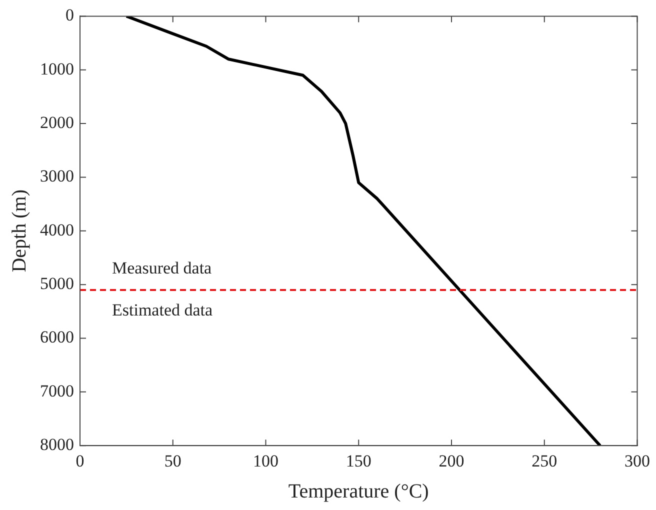 Image resolution: width=656 pixels, height=510 pixels. Describe the element at coordinates (265, 460) in the screenshot. I see `x-tick-label: 100` at that location.